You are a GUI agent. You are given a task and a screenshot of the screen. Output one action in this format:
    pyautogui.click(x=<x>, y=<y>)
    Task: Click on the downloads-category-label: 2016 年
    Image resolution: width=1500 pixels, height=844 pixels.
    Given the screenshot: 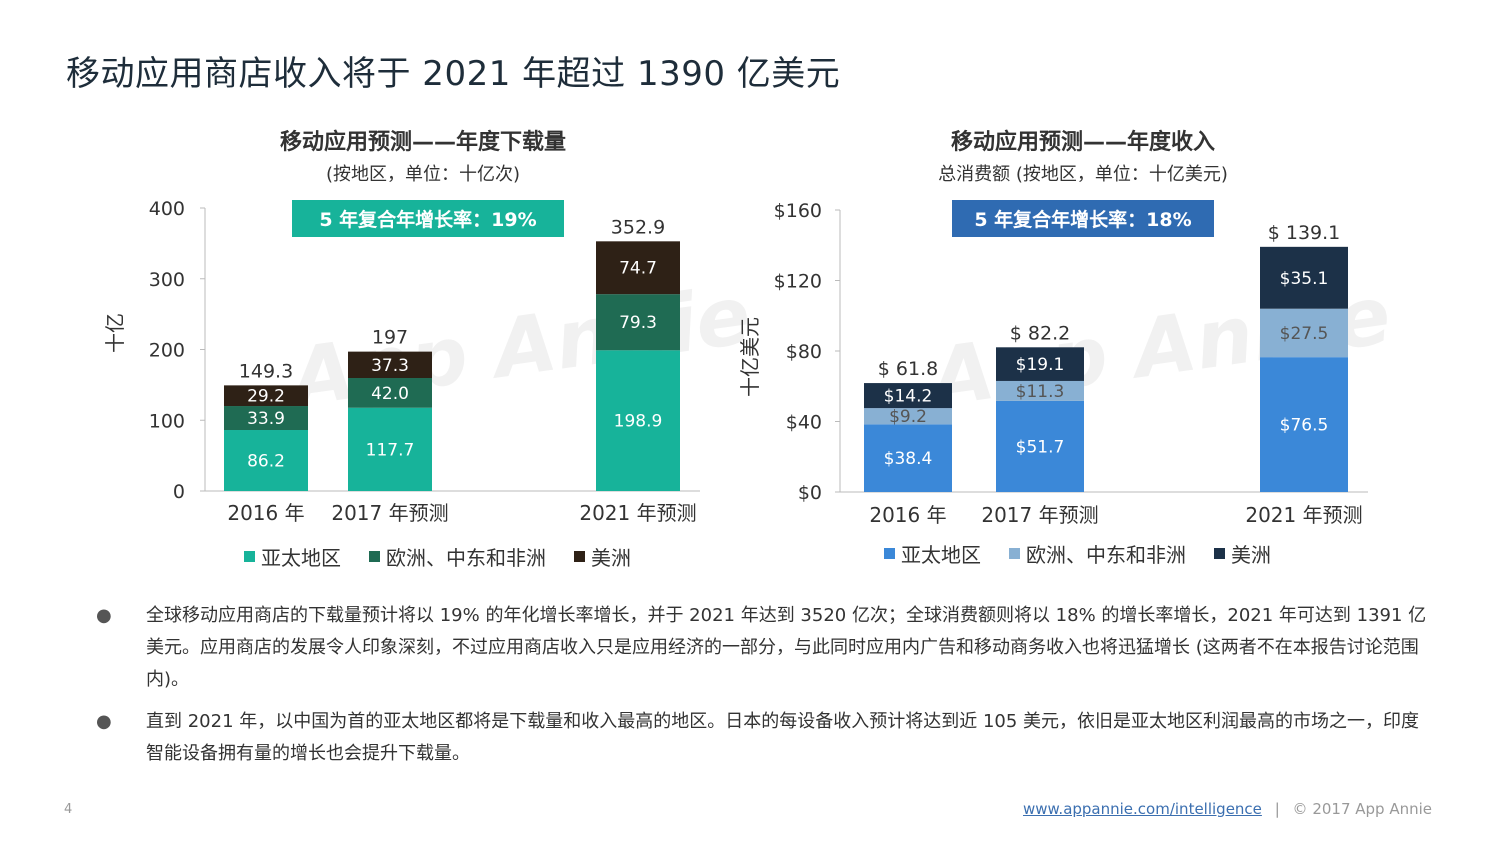 What is the action you would take?
    pyautogui.click(x=265, y=513)
    